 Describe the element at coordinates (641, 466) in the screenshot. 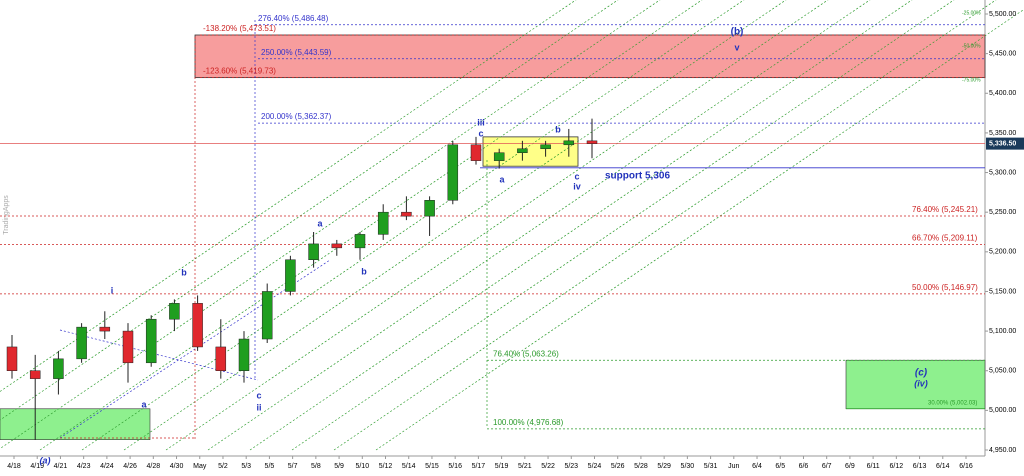

I see `x-tick-label: 5/28` at that location.